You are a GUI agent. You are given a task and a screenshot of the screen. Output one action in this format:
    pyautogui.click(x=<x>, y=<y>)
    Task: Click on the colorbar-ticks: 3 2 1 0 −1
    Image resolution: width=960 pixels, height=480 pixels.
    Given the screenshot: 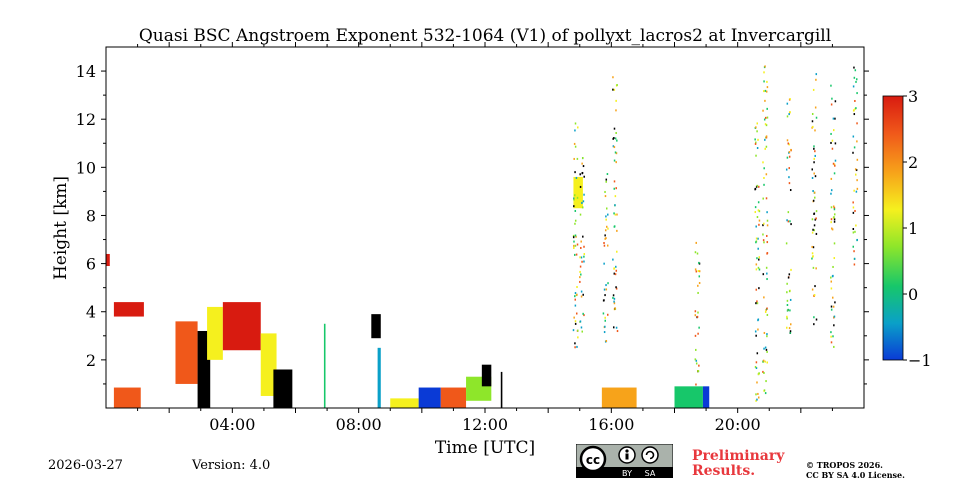 What is the action you would take?
    pyautogui.click(x=917, y=228)
    